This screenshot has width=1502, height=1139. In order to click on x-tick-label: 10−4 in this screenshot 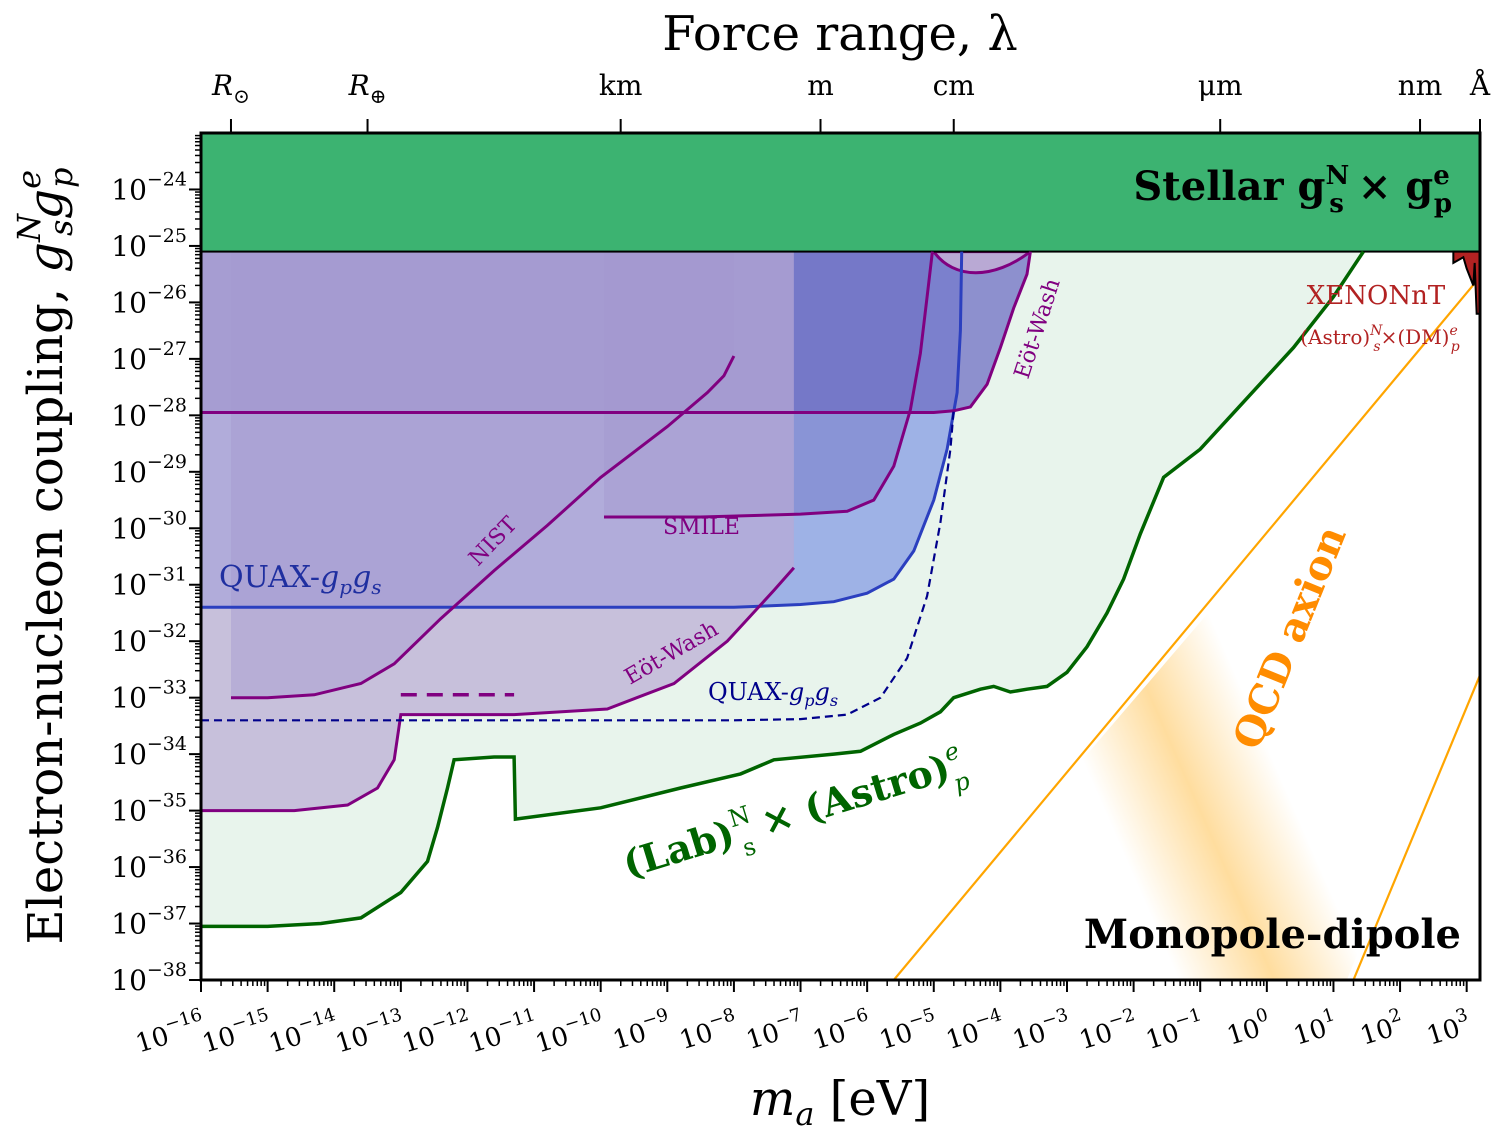, I will do `click(975, 1030)`.